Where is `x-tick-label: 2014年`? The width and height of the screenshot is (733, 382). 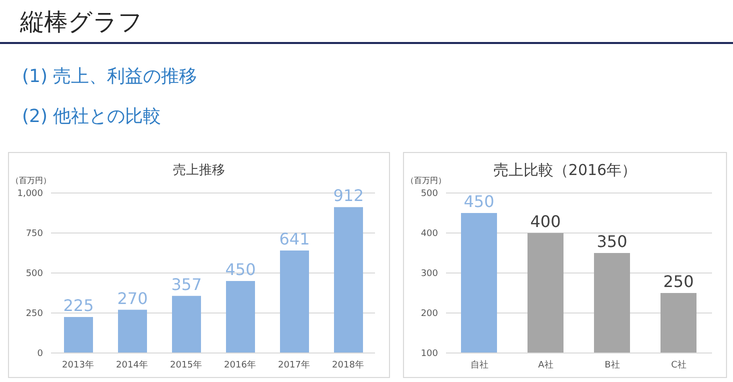 x-tick-label: 2014年 is located at coordinates (132, 364).